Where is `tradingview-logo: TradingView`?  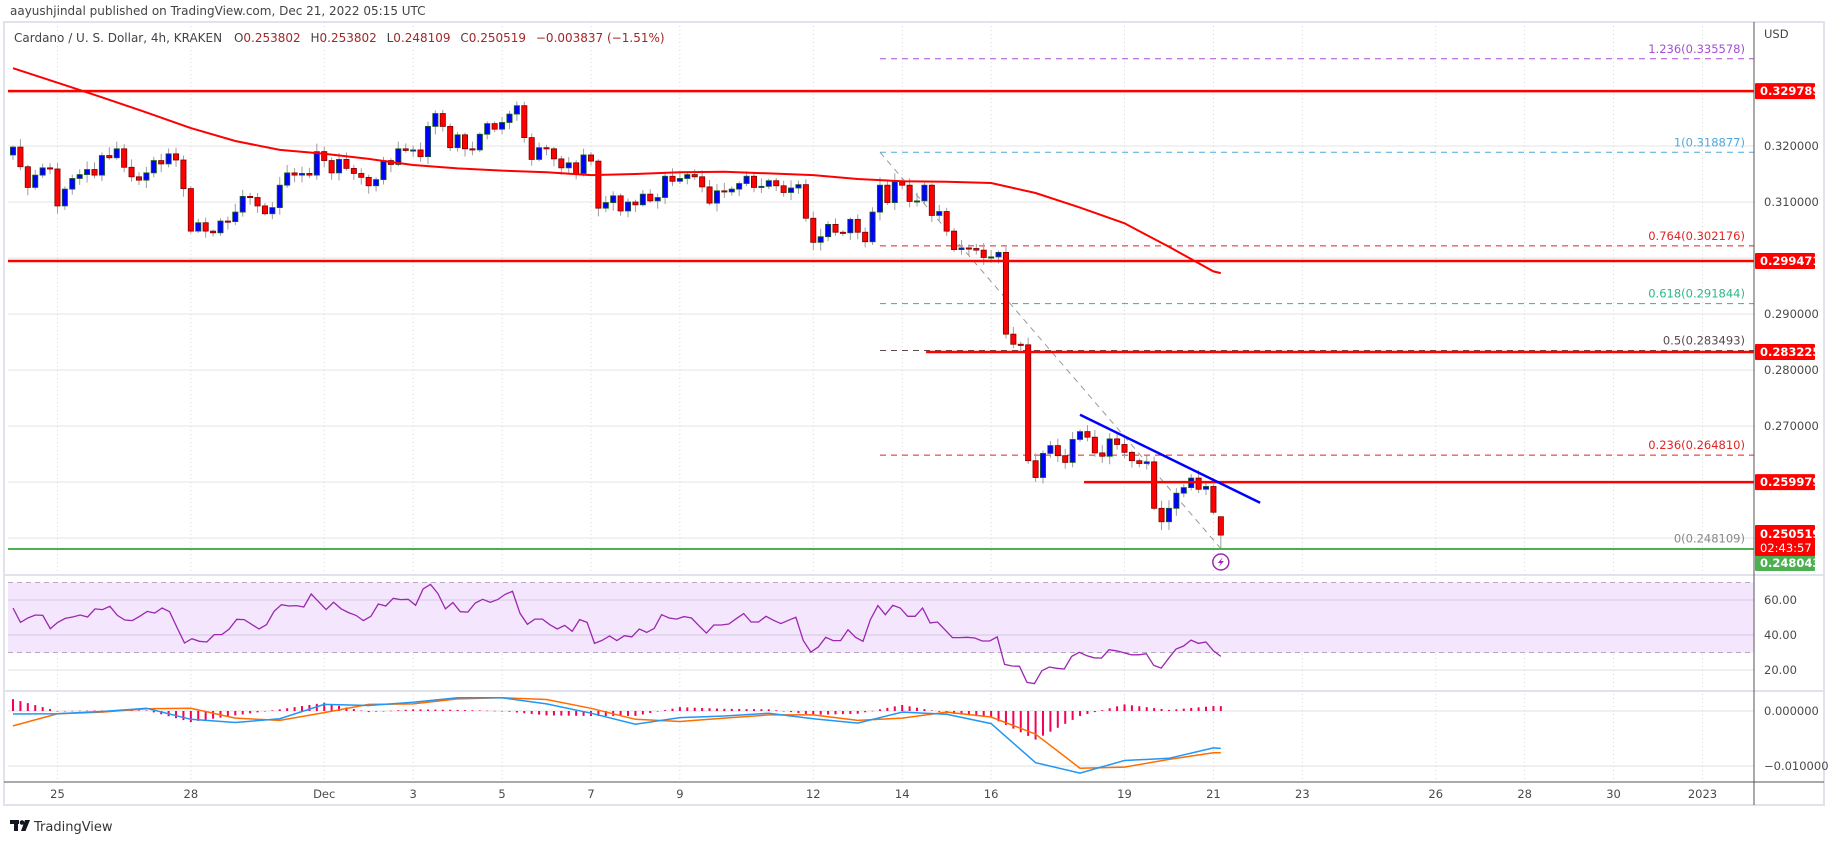
tradingview-logo: TradingView is located at coordinates (61, 827).